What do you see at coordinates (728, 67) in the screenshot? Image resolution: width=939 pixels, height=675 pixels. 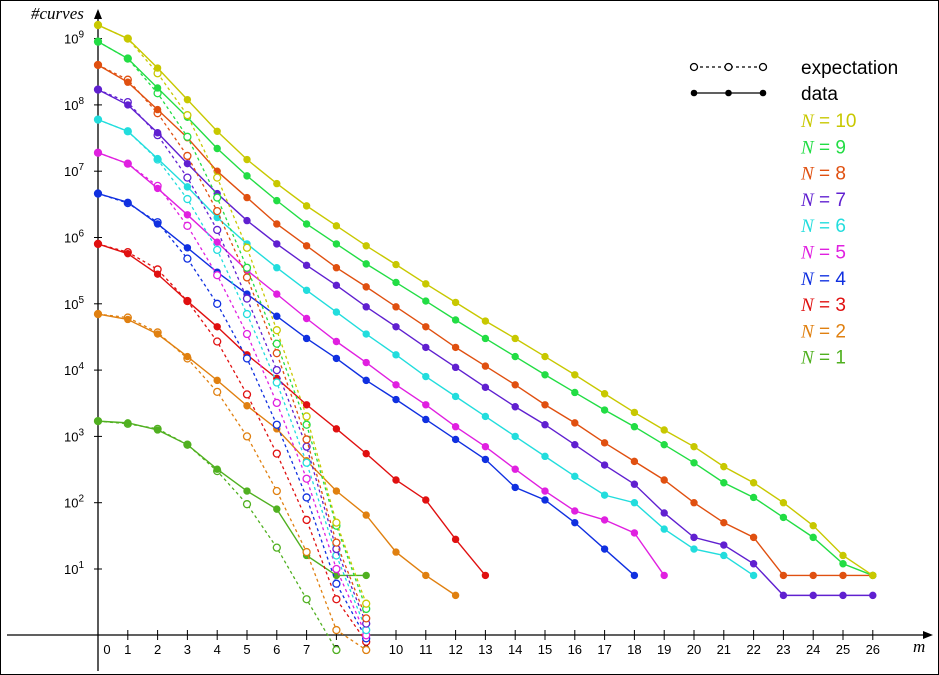 I see `legend-open-marker` at bounding box center [728, 67].